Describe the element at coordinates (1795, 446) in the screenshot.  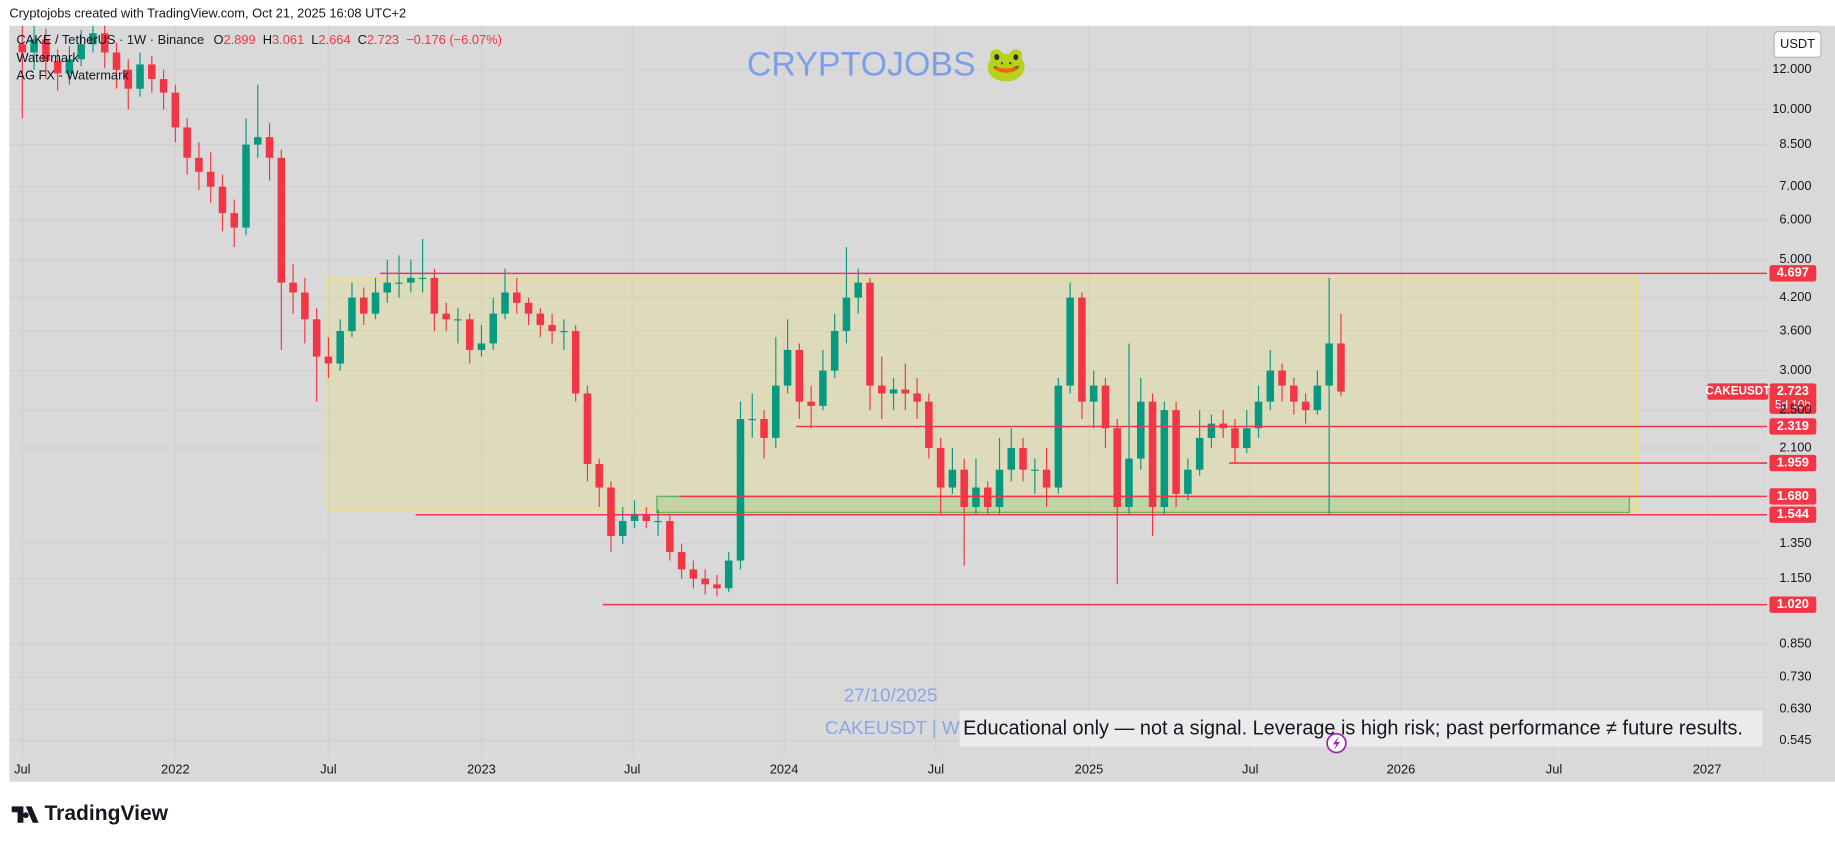
I see `y-tick-label: 2.100` at that location.